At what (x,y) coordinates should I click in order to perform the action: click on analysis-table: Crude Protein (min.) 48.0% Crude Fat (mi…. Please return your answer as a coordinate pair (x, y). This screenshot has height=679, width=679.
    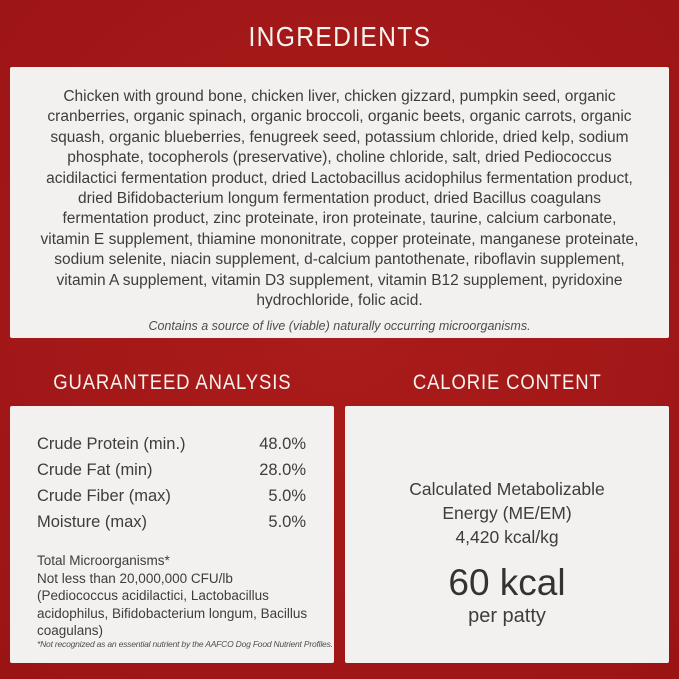
    Looking at the image, I should click on (171, 483).